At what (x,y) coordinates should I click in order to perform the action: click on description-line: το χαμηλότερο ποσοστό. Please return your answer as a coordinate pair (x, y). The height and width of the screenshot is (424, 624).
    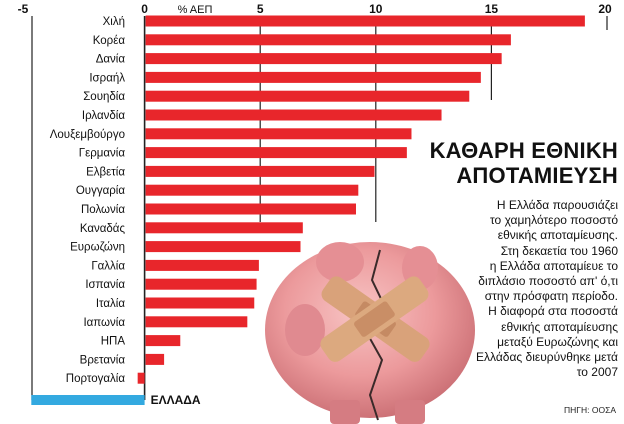
    Looking at the image, I should click on (553, 220).